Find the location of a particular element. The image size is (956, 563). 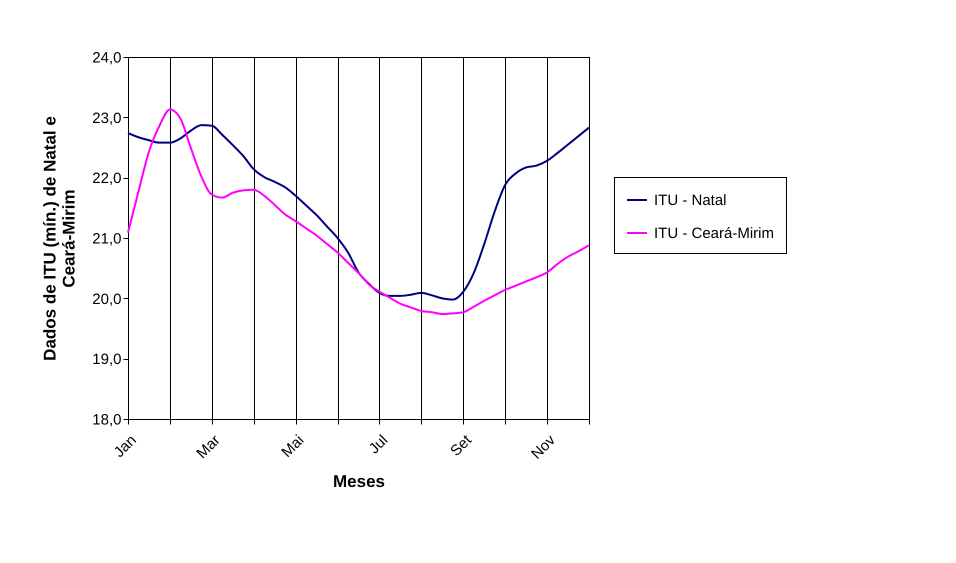

y-tick-label: 21,0 is located at coordinates (107, 239).